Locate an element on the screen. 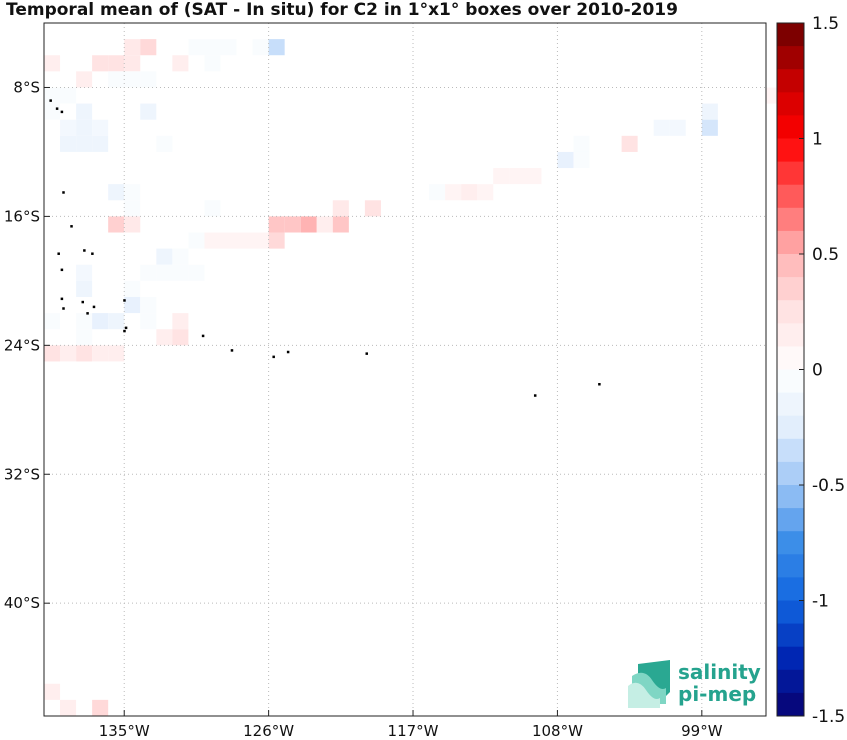 The width and height of the screenshot is (847, 740). colorbar-tick-label: 1 is located at coordinates (817, 140).